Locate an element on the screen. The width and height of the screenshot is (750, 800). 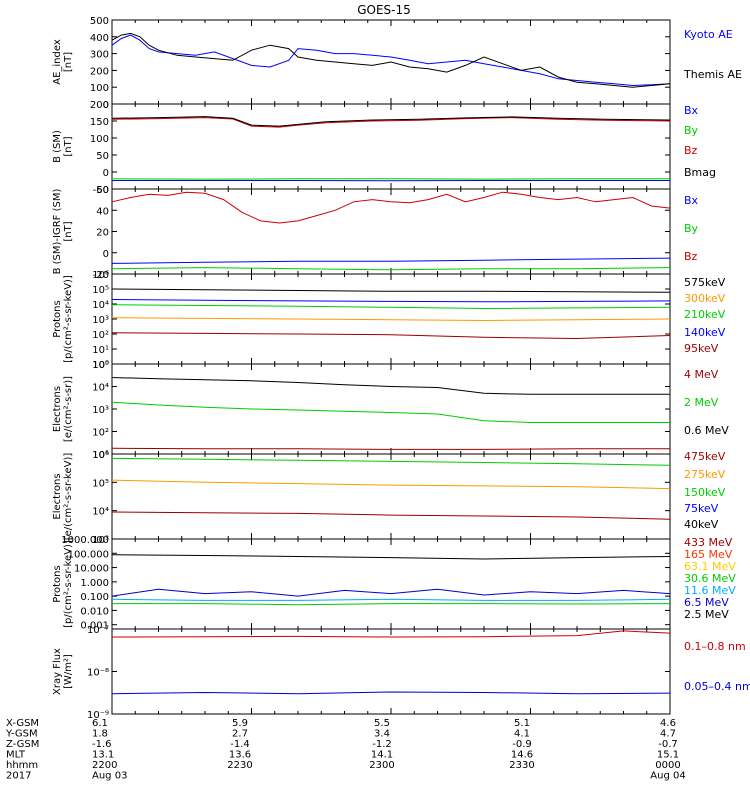
y-tick-label: 10⁰ is located at coordinates (100, 365).